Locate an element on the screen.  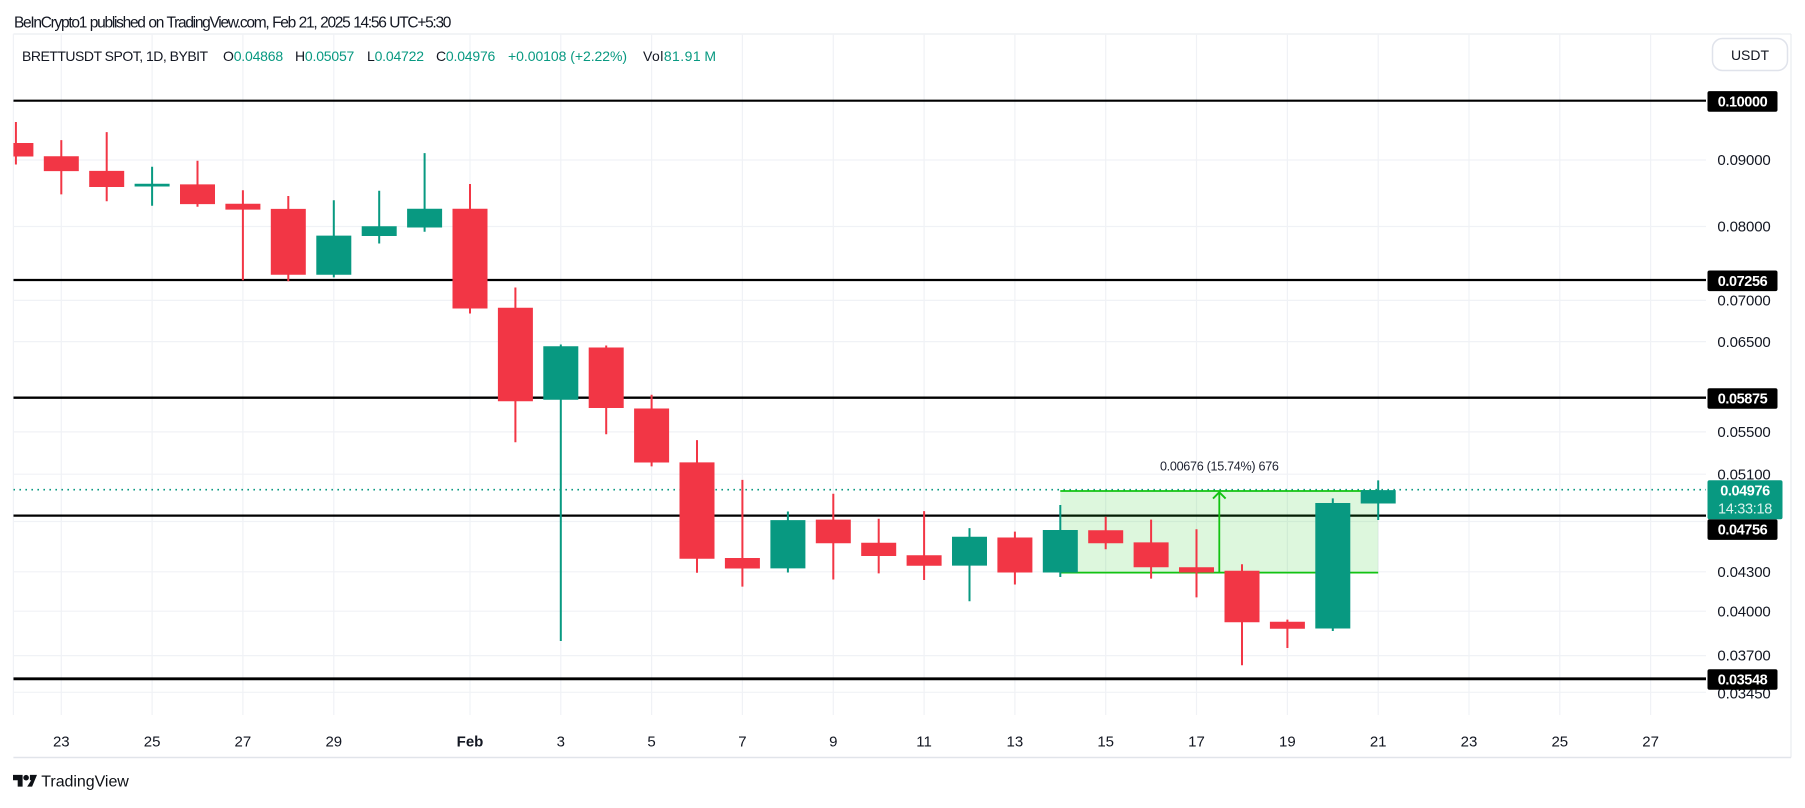
svg-text: 13 is located at coordinates (1015, 742).